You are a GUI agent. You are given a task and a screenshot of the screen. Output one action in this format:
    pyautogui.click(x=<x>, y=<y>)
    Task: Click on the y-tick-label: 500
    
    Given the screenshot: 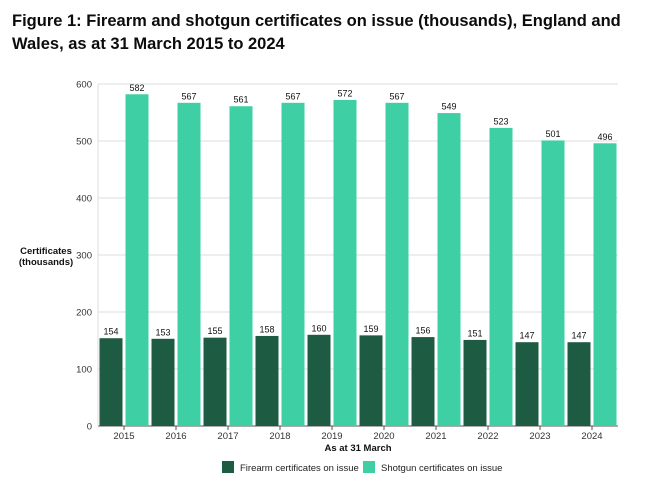 What is the action you would take?
    pyautogui.click(x=84, y=142)
    